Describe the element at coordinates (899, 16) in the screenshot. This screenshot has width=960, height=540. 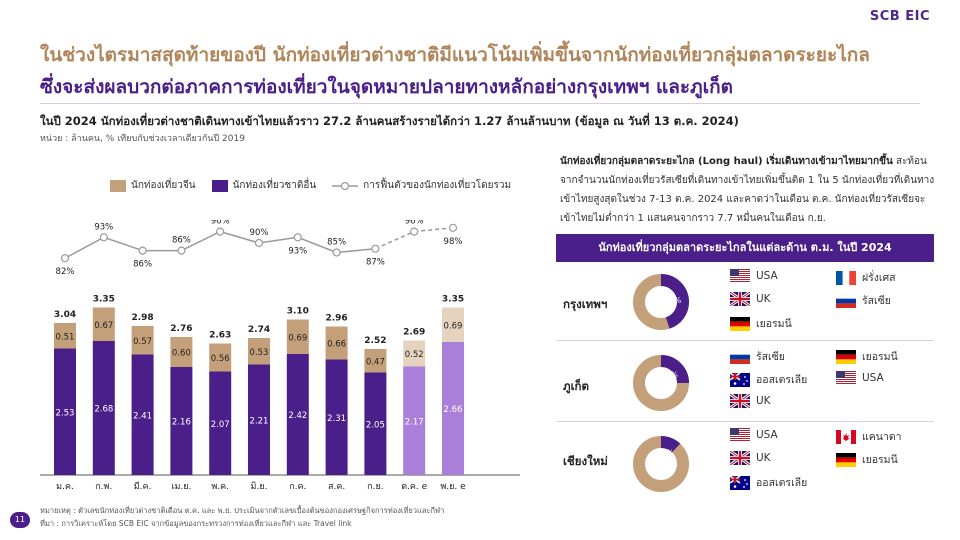
I see `brand-logo: SCB EIC` at that location.